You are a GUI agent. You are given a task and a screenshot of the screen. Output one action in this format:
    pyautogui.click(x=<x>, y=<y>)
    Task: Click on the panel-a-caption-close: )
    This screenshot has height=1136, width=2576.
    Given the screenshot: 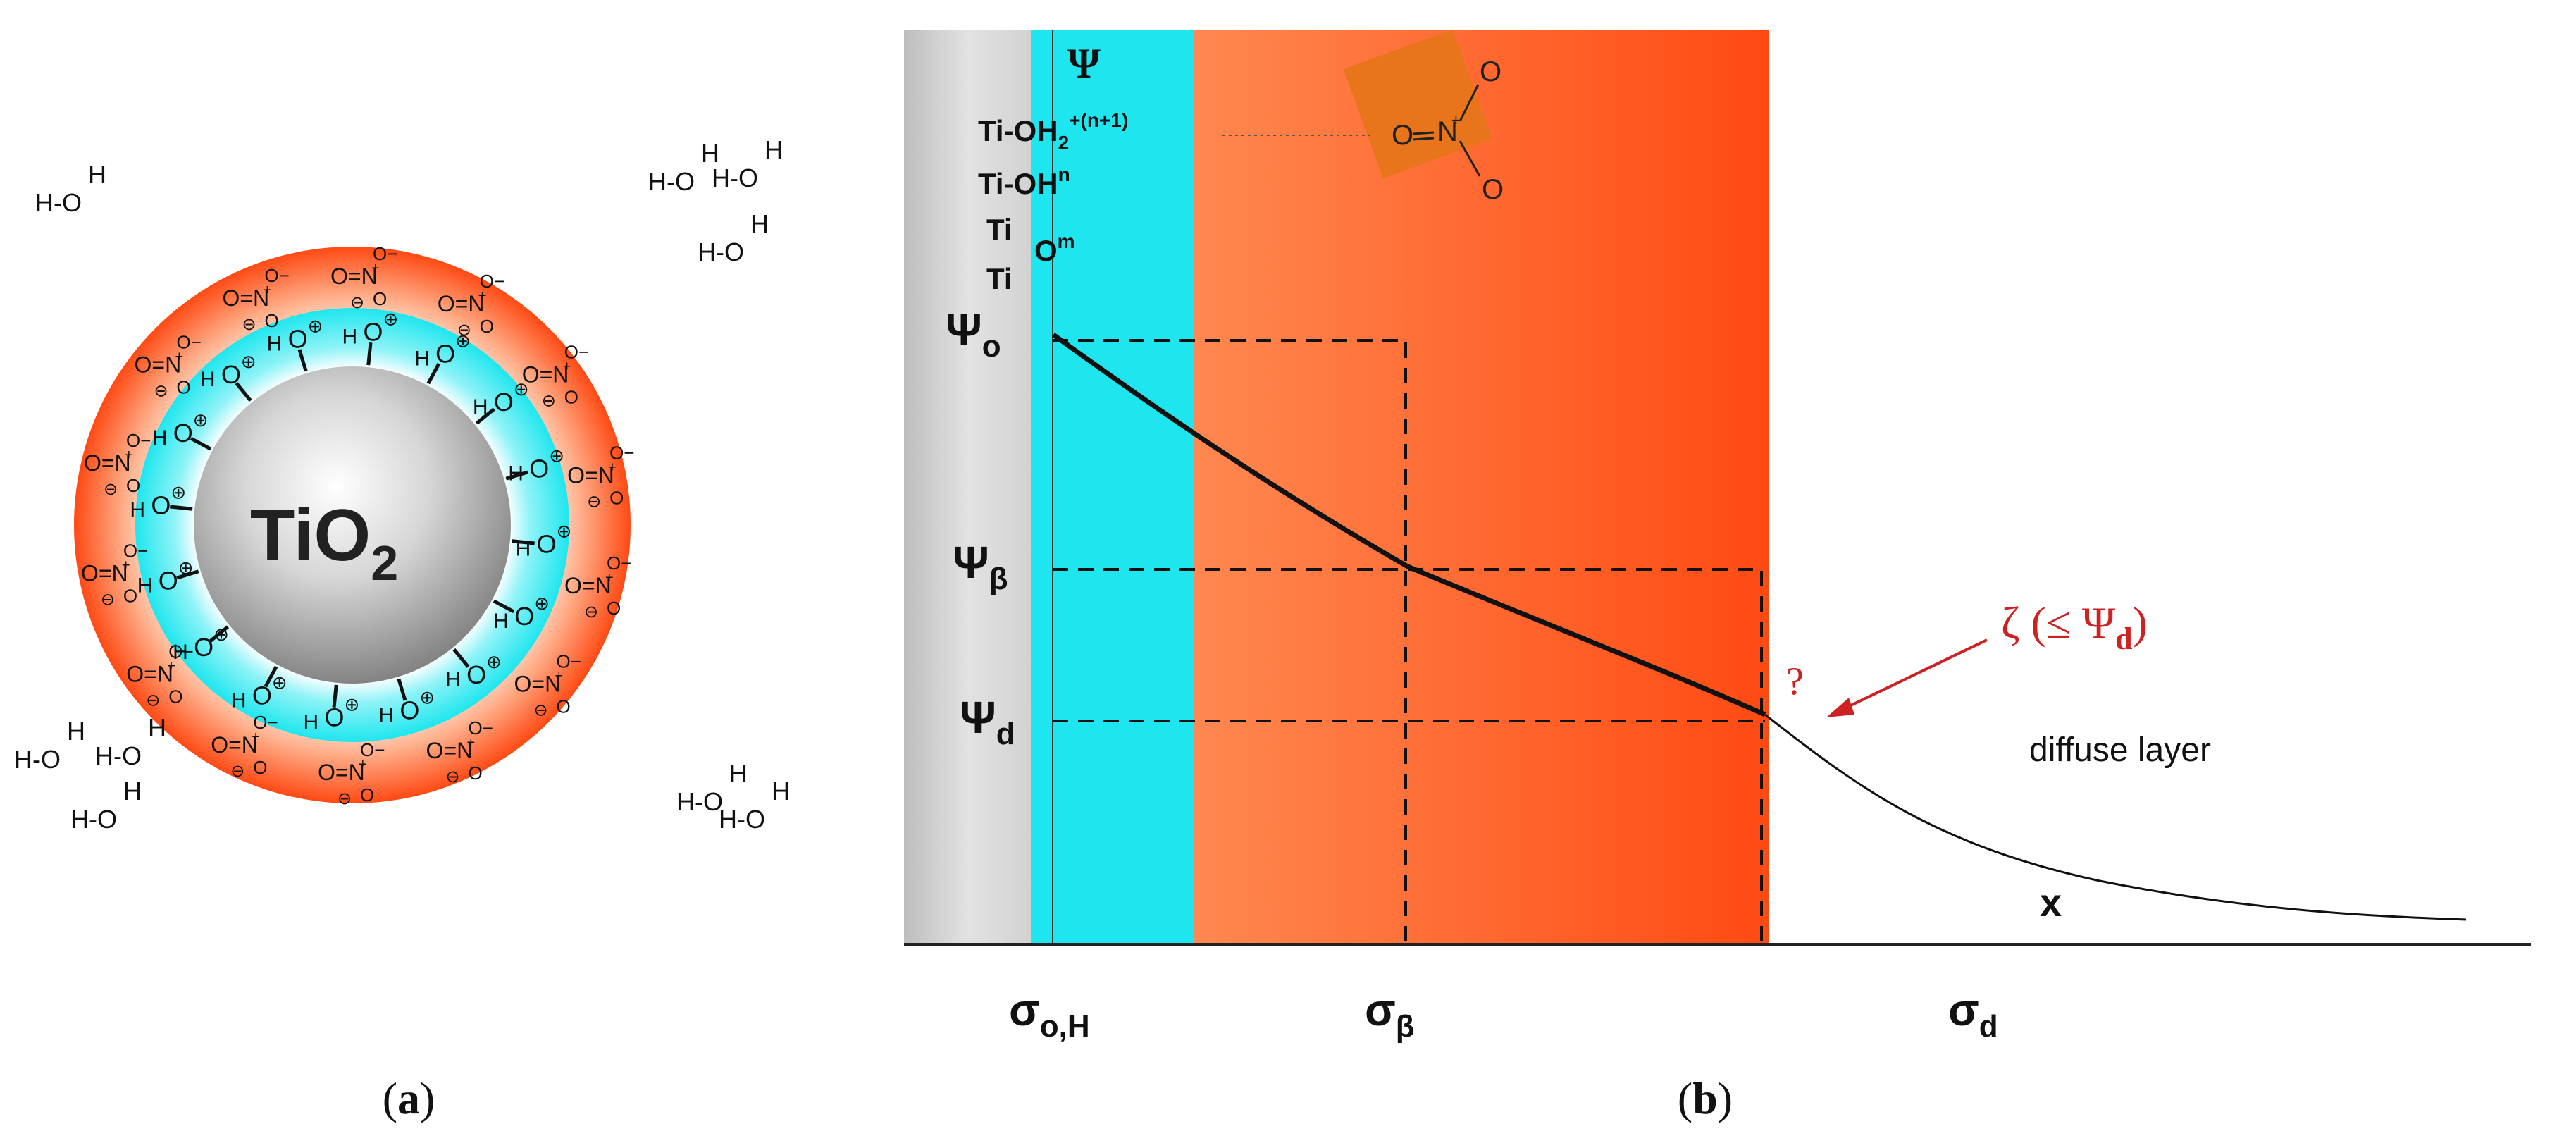 What is the action you would take?
    pyautogui.click(x=427, y=1098)
    